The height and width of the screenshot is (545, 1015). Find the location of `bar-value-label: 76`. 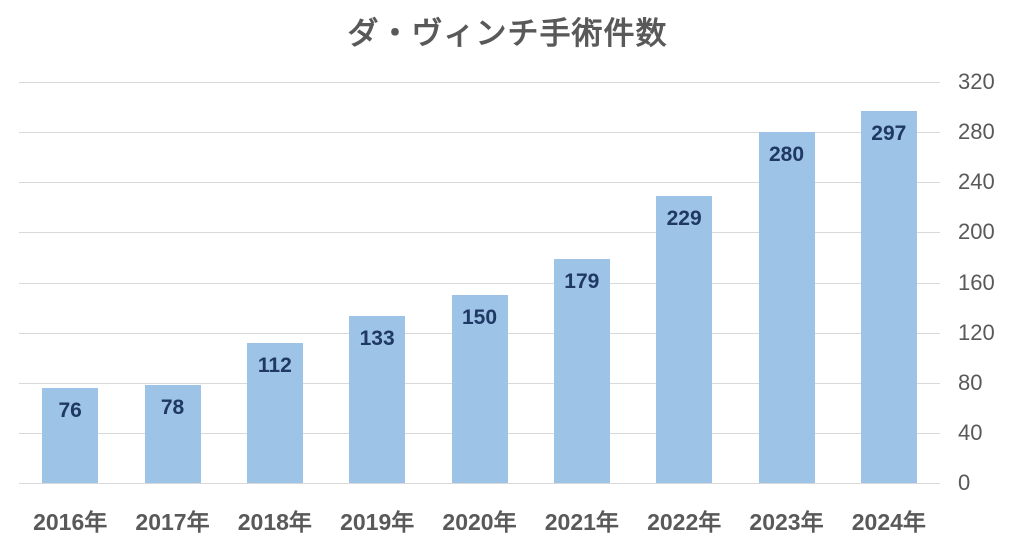

bar-value-label: 76 is located at coordinates (70, 410).